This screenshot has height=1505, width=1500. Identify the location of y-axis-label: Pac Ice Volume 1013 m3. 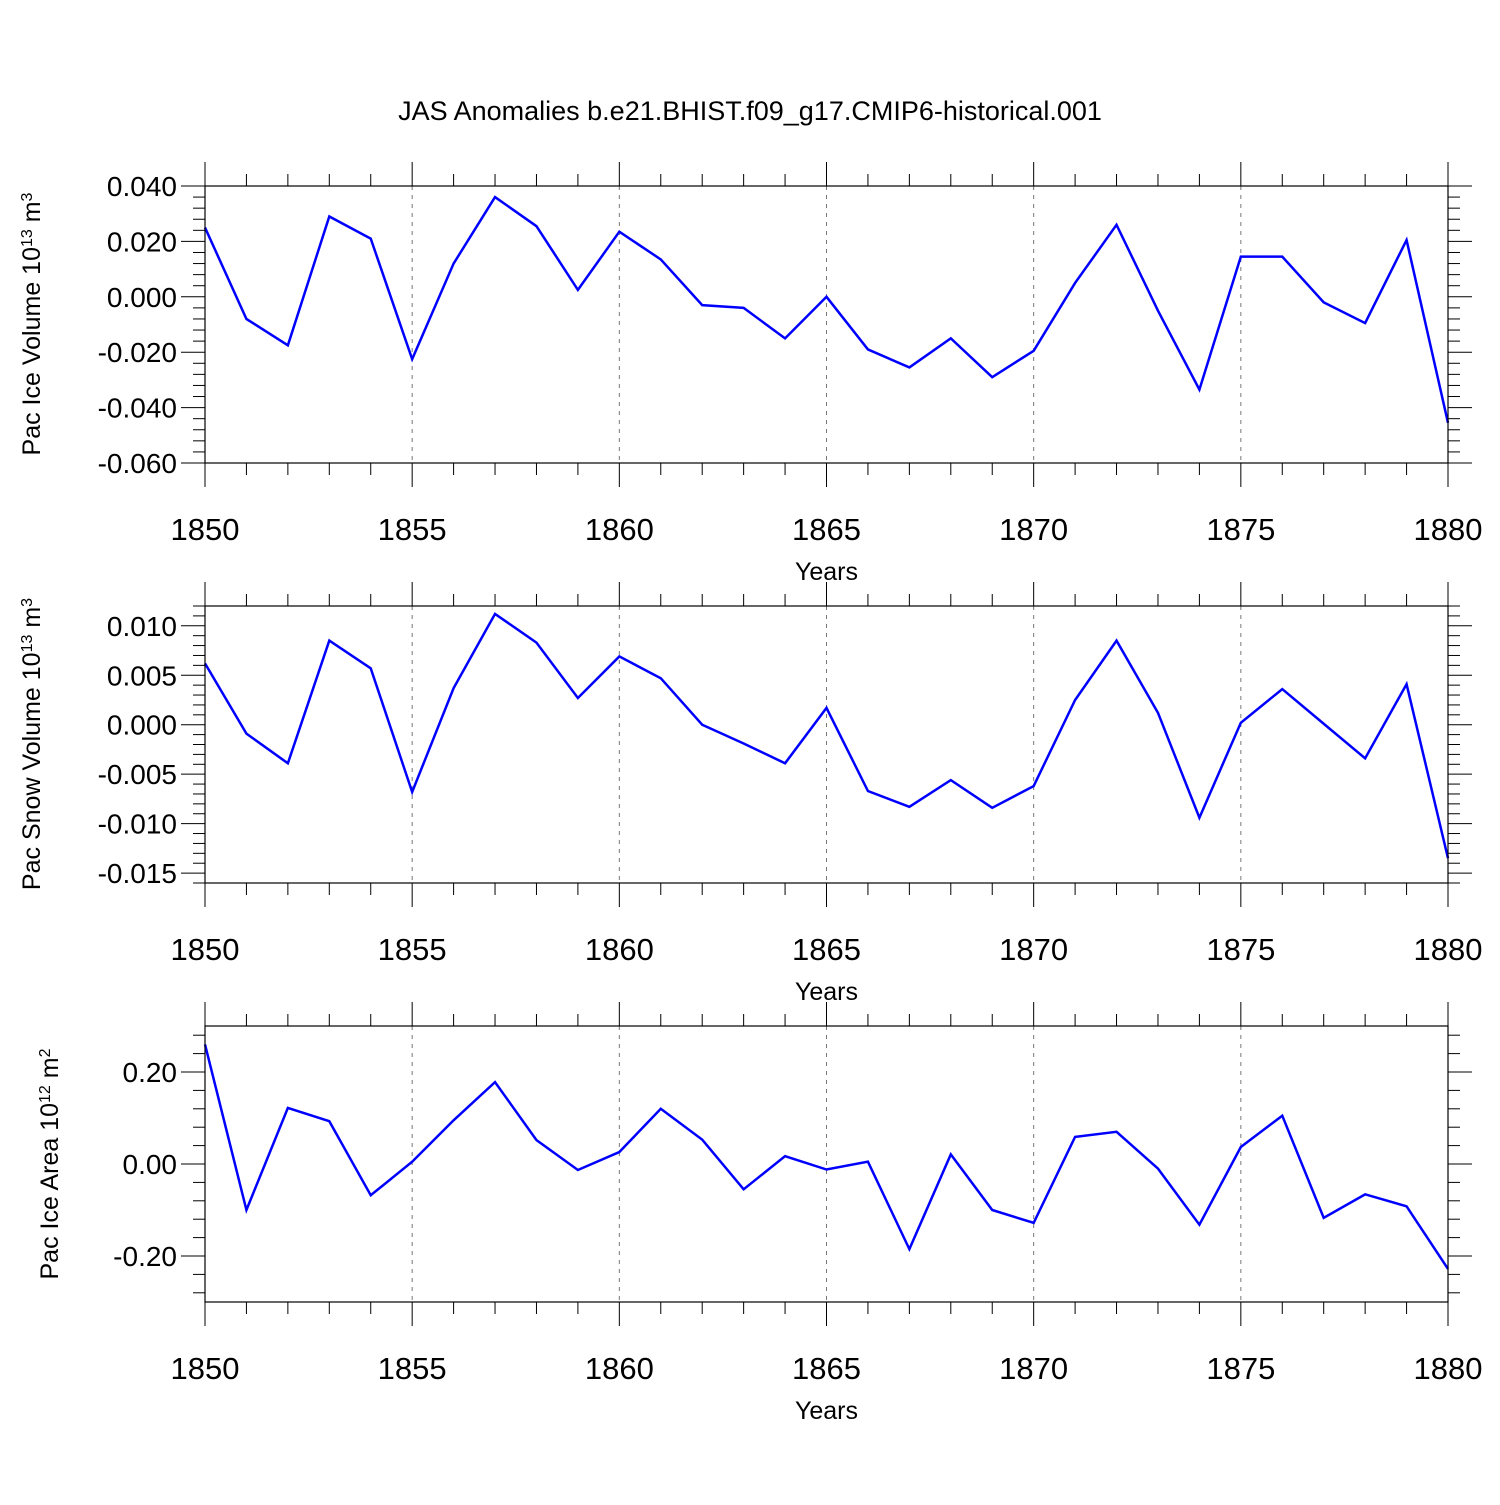
(32, 323).